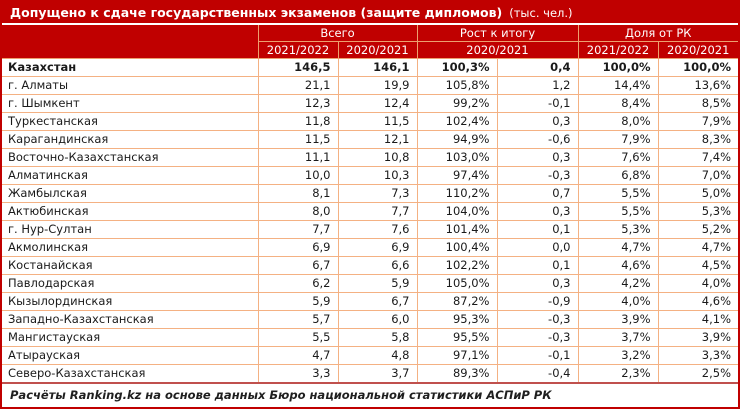 This screenshot has height=409, width=740. I want to click on share-2021-2022-cell: 3,7%, so click(618, 337).